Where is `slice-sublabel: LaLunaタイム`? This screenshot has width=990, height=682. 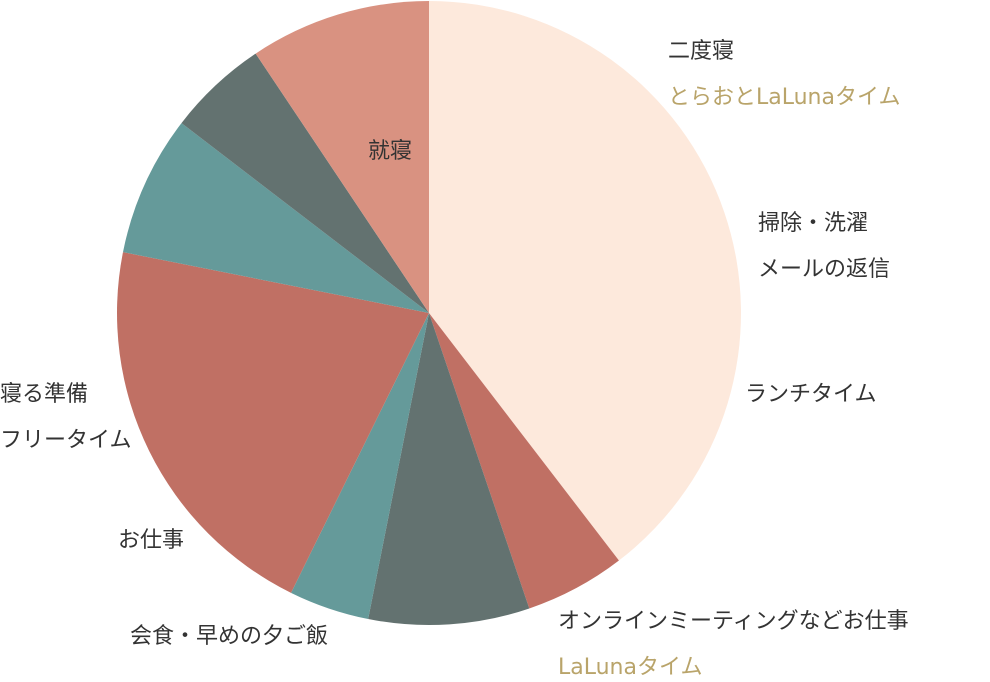 slice-sublabel: LaLunaタイム is located at coordinates (630, 667).